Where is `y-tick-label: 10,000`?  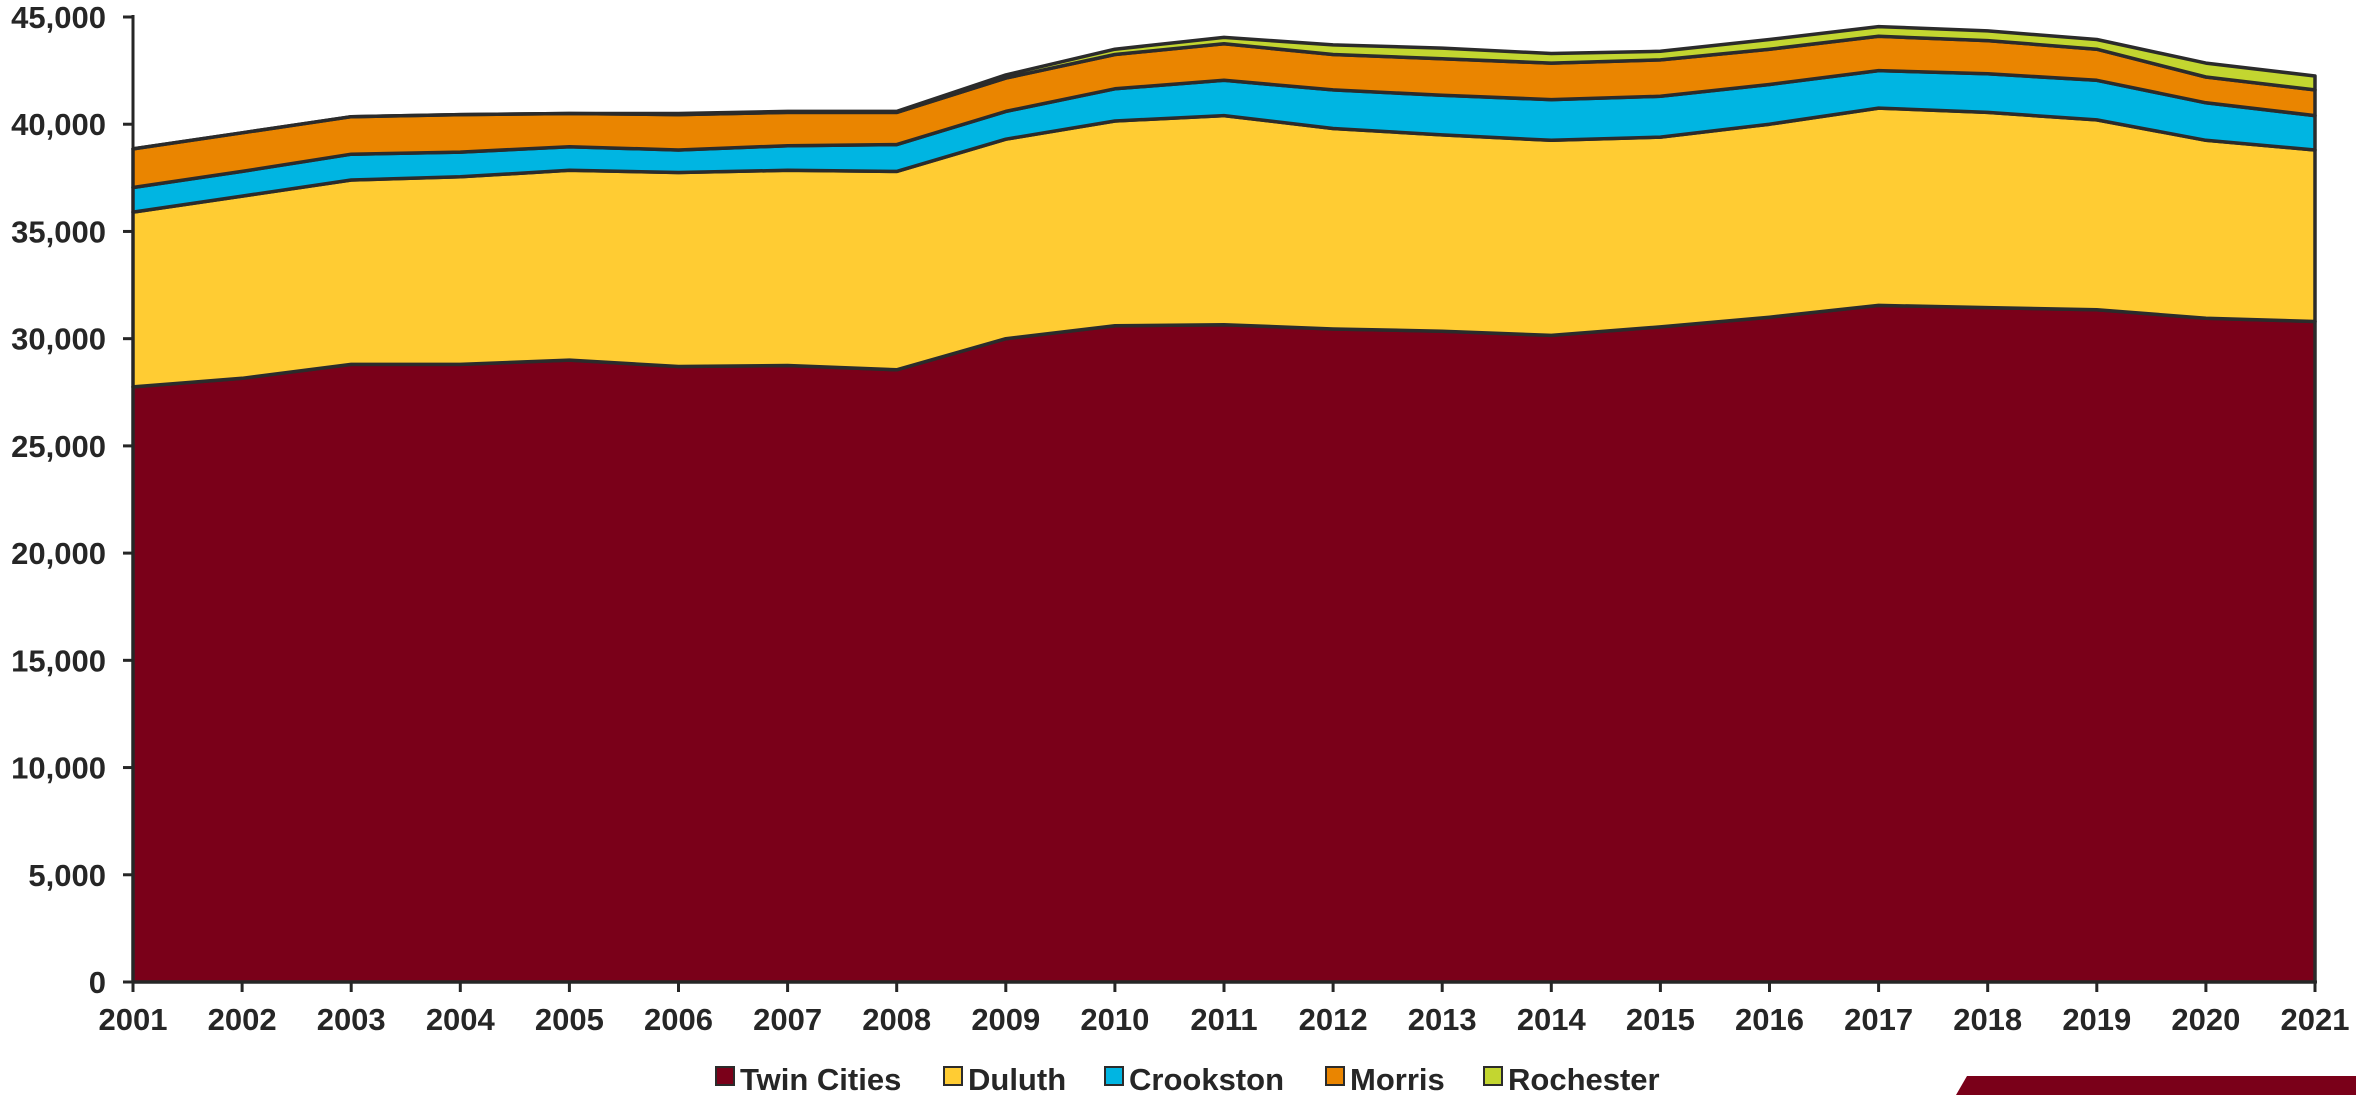
y-tick-label: 10,000 is located at coordinates (58, 768).